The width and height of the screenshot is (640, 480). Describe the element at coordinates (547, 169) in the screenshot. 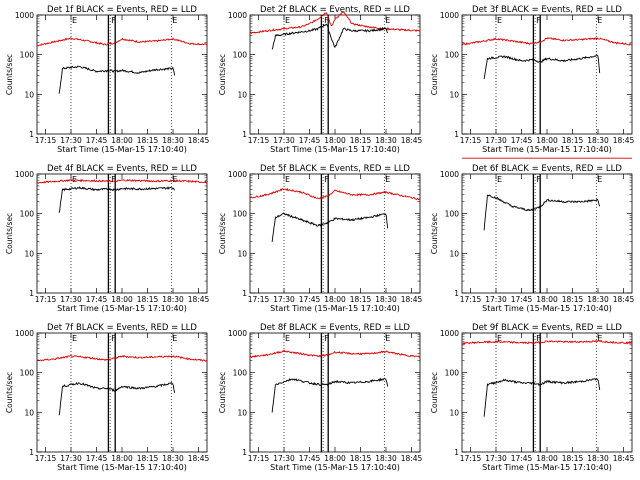

I see `panel-title: Det 6f BLACK = Events, RED = LLD` at that location.